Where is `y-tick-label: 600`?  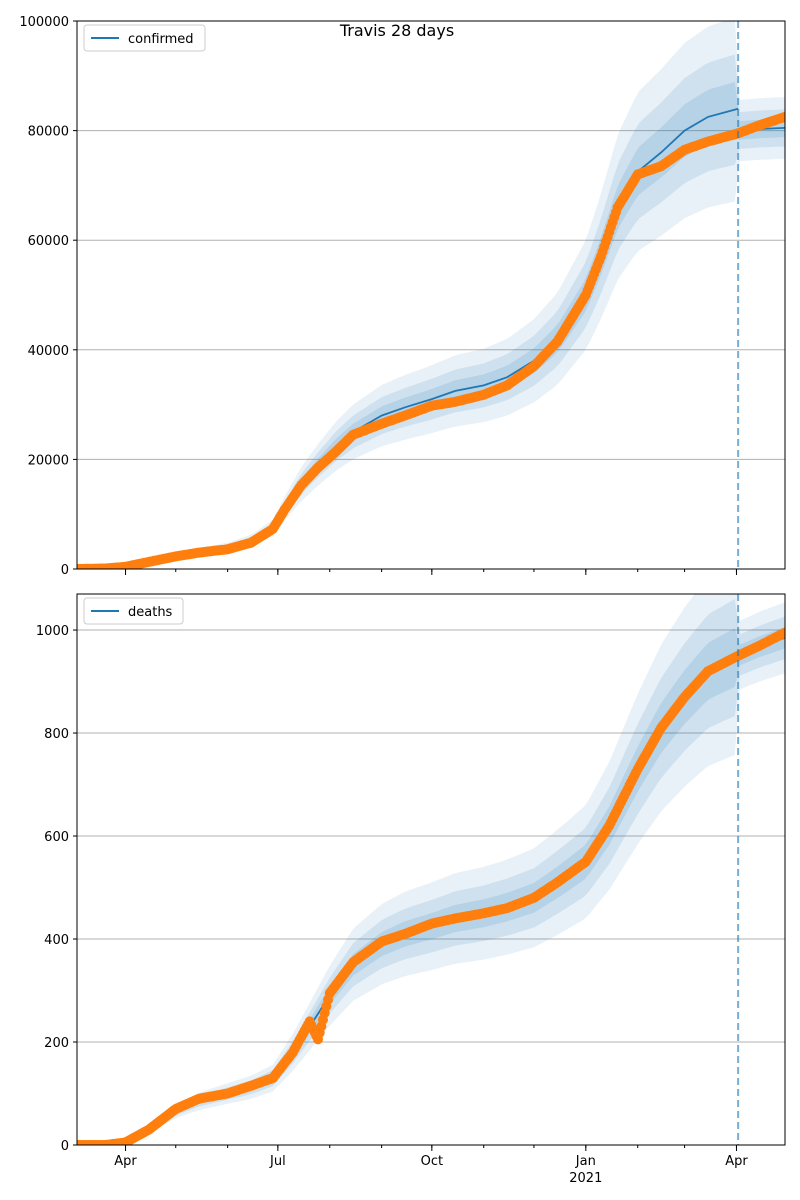 y-tick-label: 600 is located at coordinates (56, 837).